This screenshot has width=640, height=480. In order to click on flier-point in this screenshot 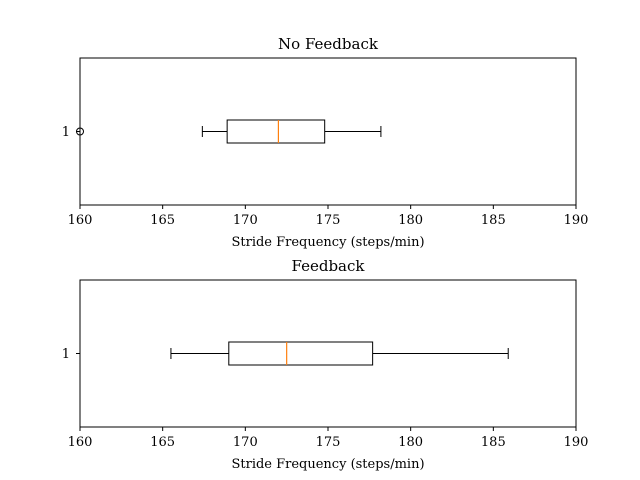, I will do `click(80, 131)`.